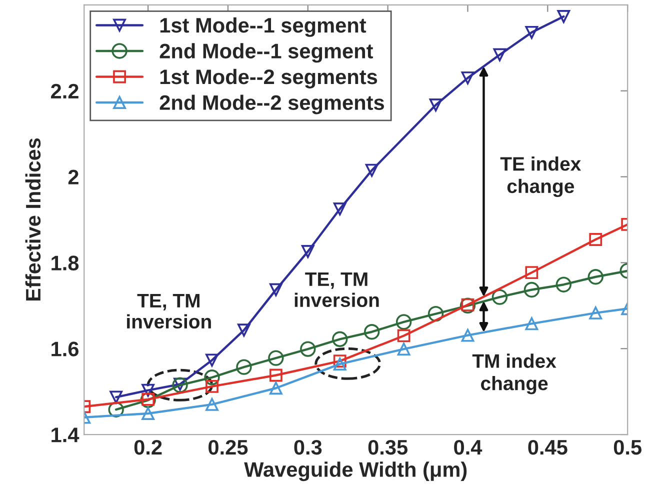 This screenshot has height=491, width=647. I want to click on x-tick-label: 0.4, so click(468, 447).